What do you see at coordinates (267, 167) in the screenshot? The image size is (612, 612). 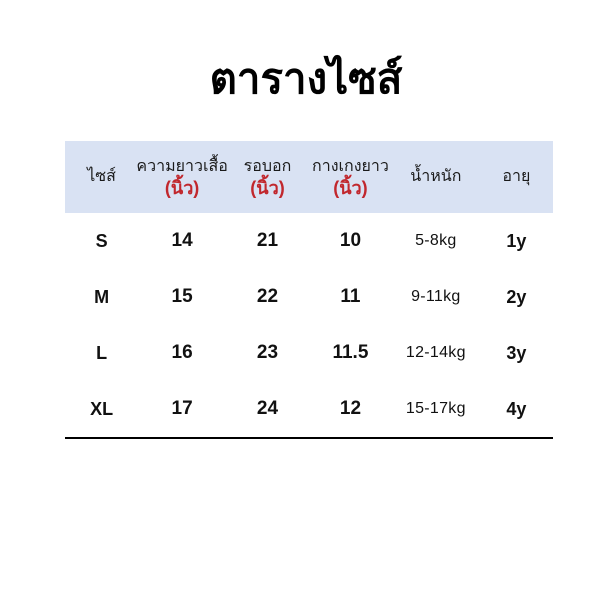 I see `header-label-chest: รอบอก` at bounding box center [267, 167].